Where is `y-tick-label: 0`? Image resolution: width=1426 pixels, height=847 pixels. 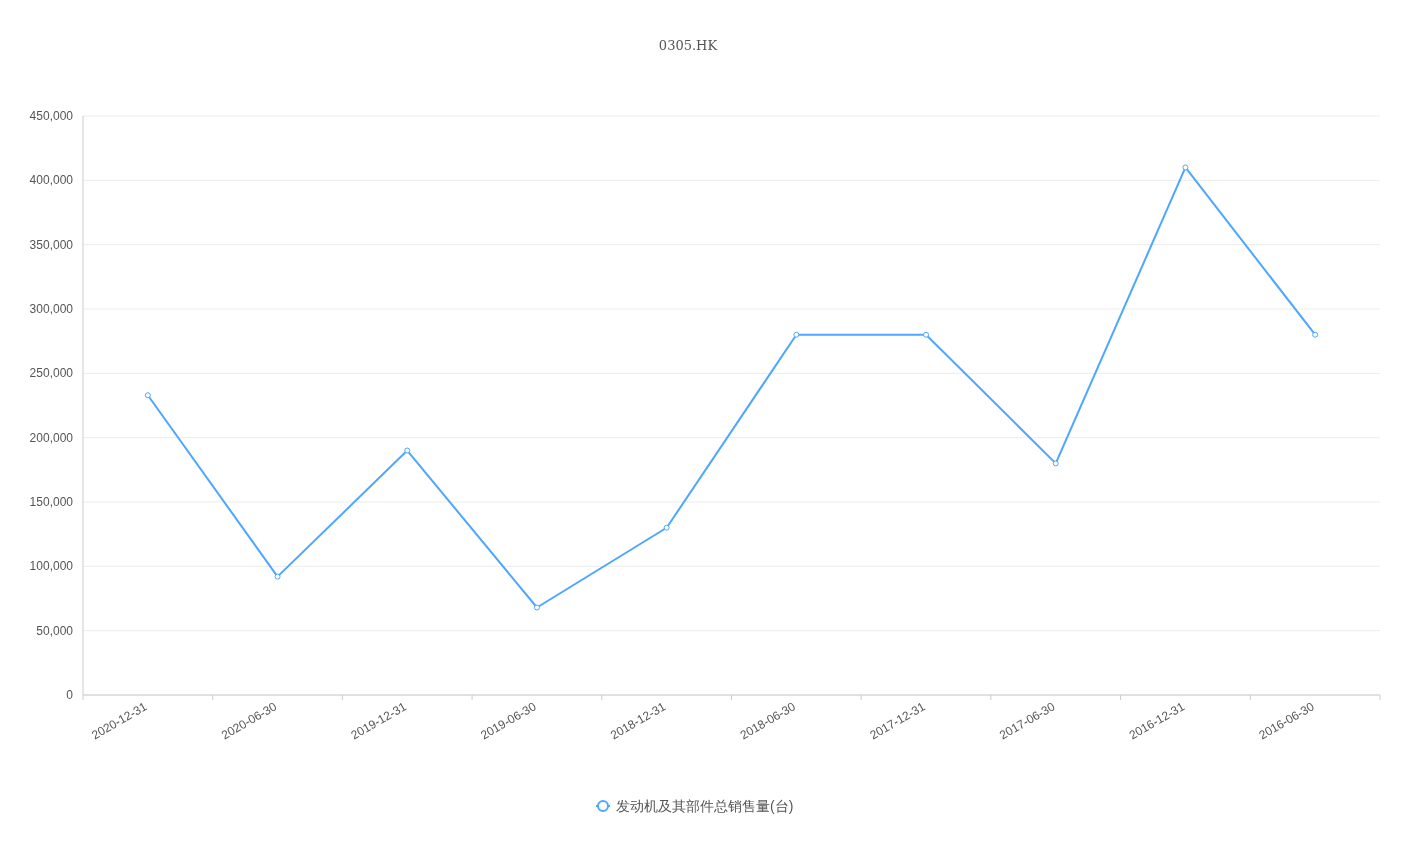 y-tick-label: 0 is located at coordinates (70, 695).